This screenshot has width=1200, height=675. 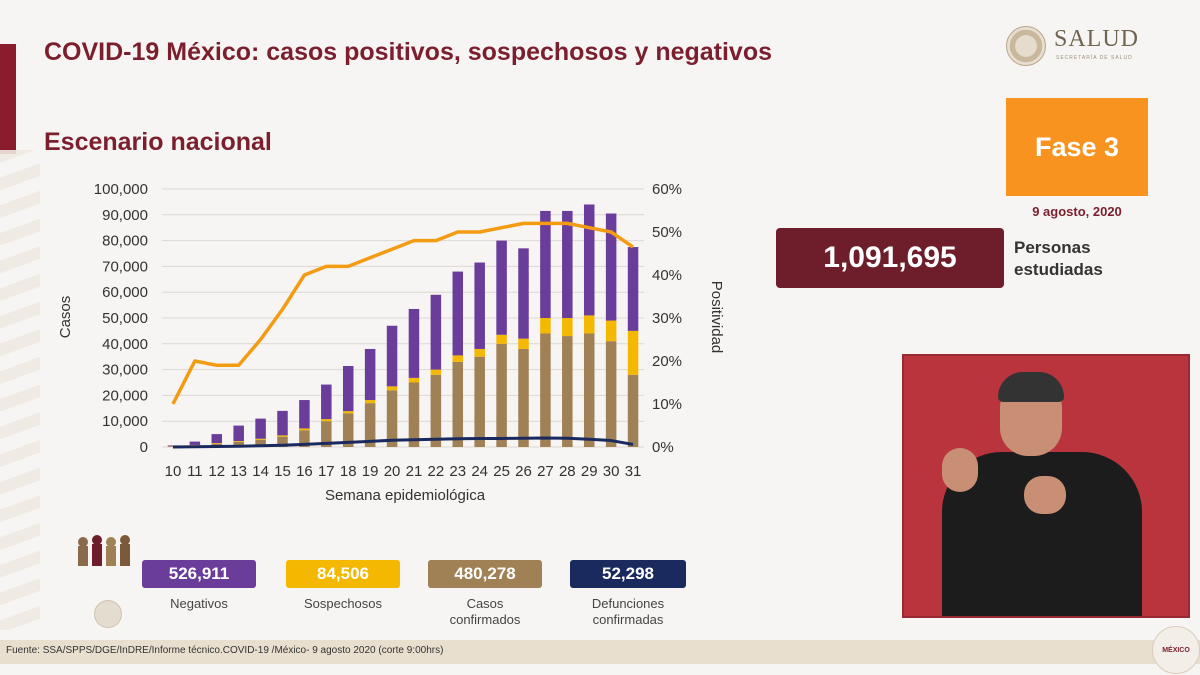 What do you see at coordinates (125, 266) in the screenshot?
I see `y-tick-label: 70,000` at bounding box center [125, 266].